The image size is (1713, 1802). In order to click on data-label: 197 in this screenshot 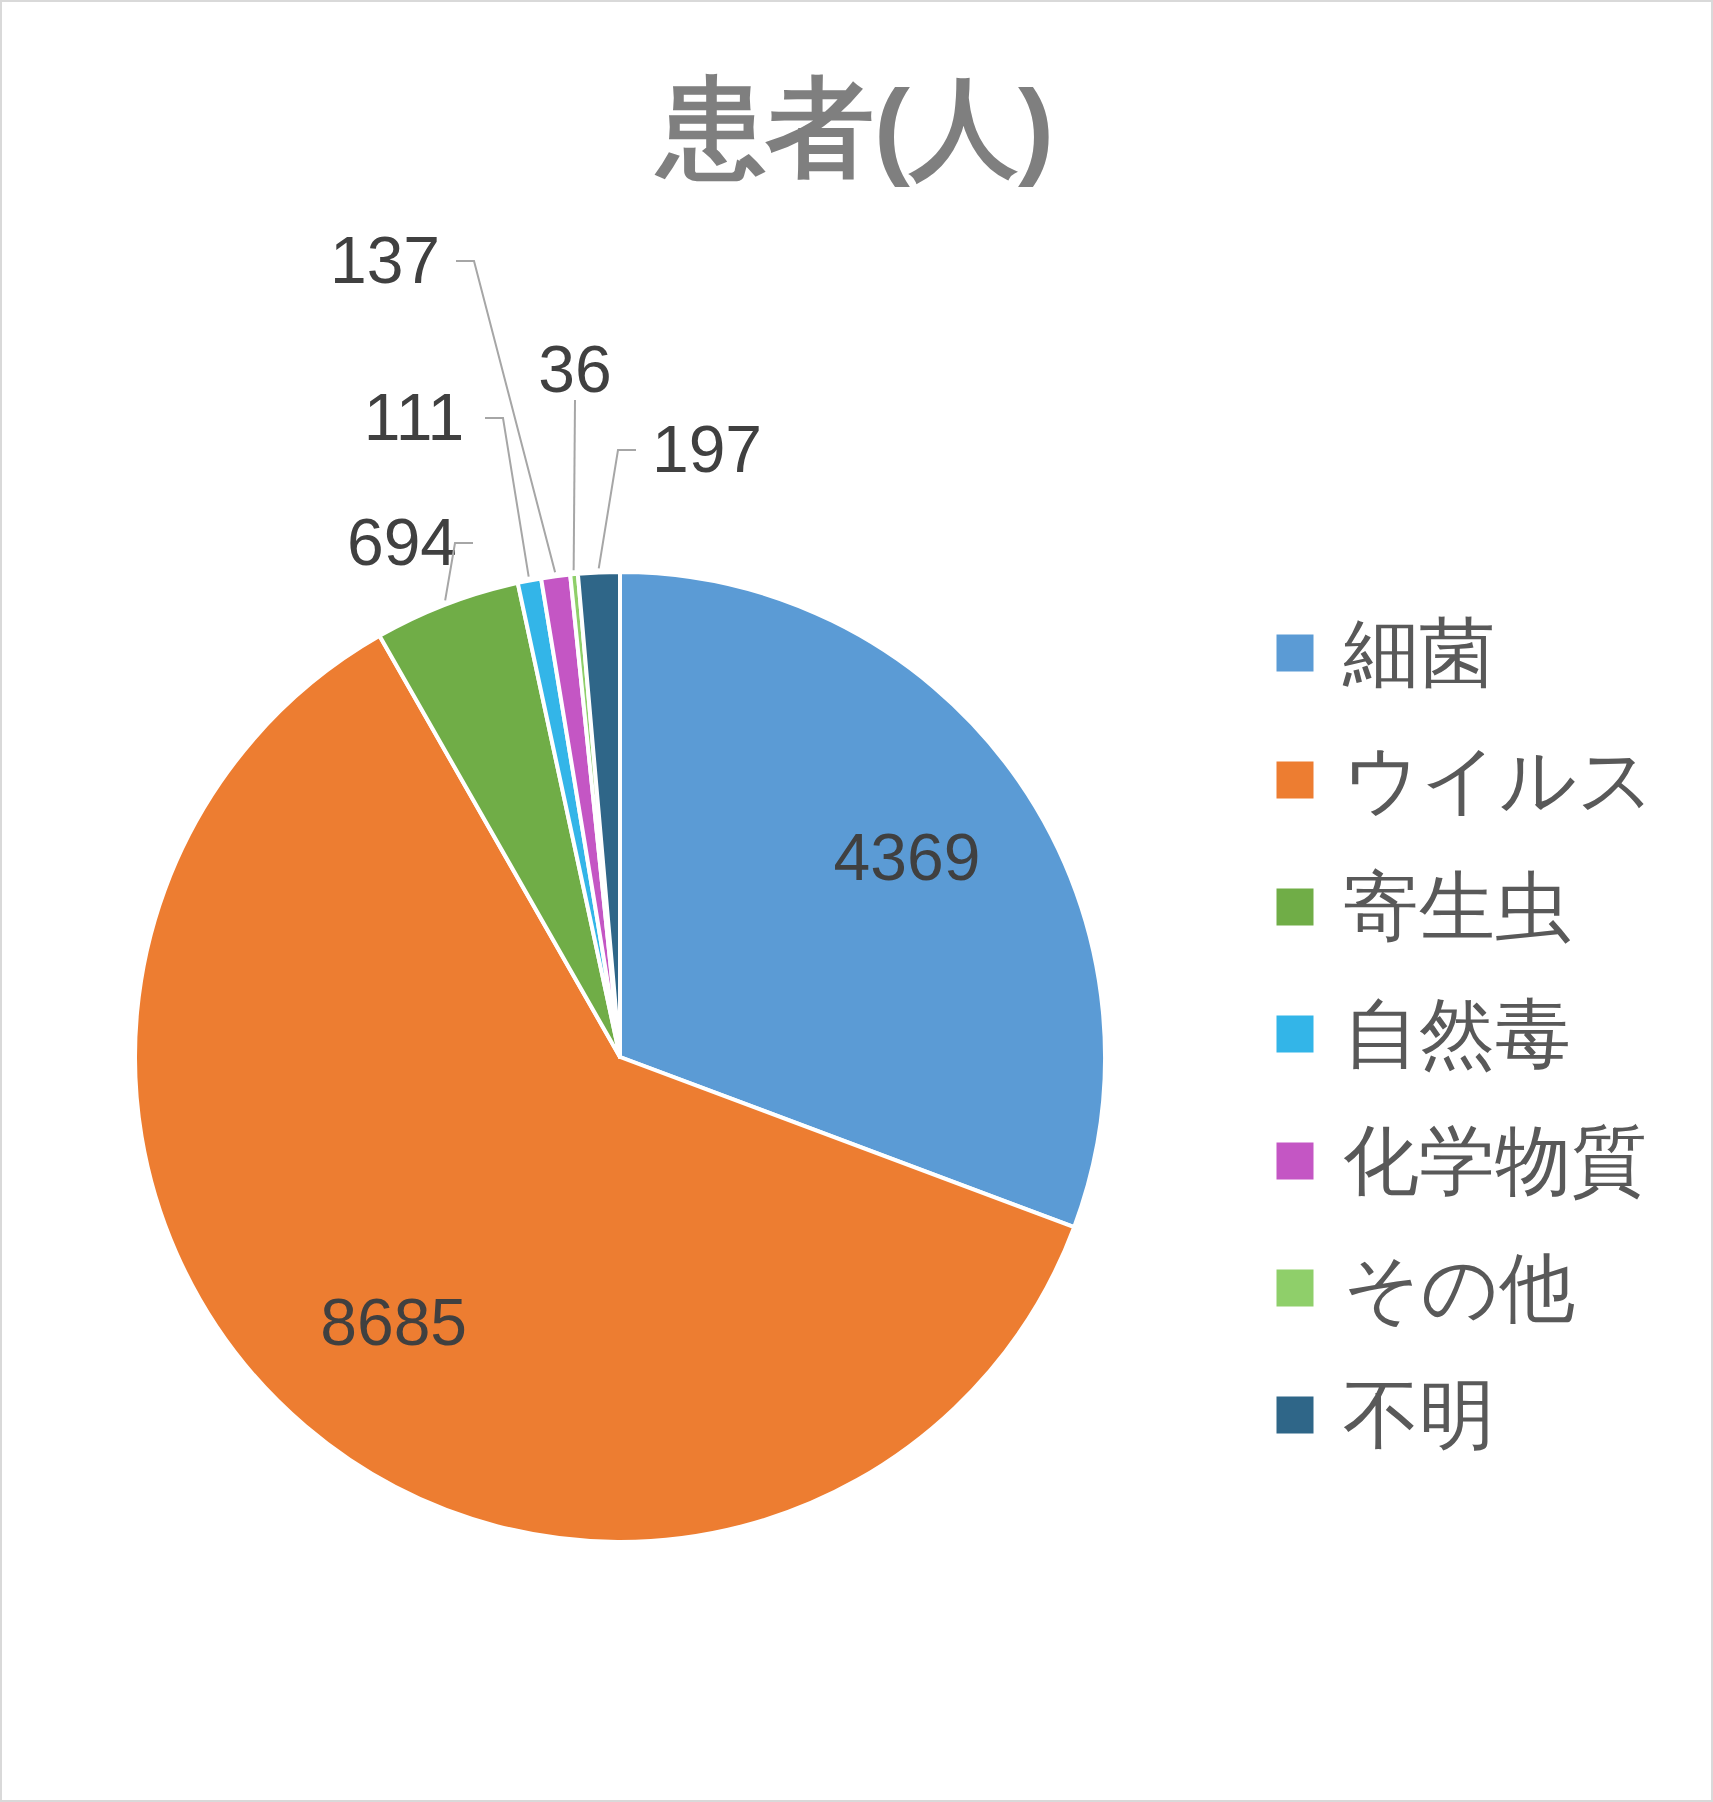, I will do `click(707, 449)`.